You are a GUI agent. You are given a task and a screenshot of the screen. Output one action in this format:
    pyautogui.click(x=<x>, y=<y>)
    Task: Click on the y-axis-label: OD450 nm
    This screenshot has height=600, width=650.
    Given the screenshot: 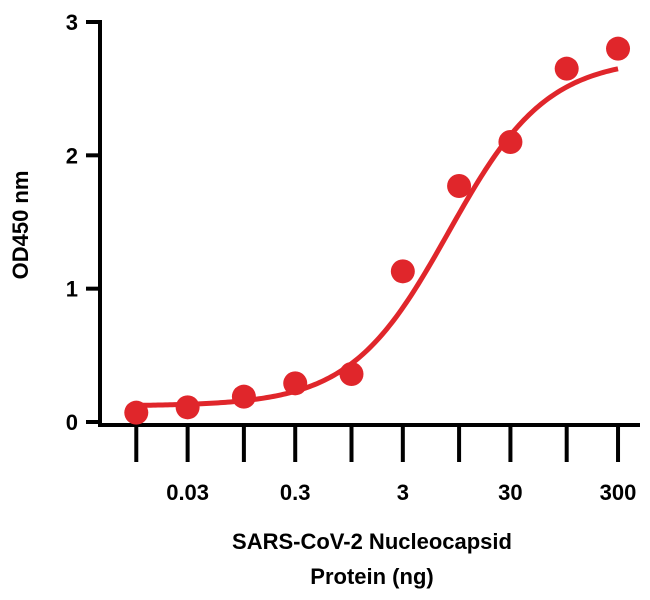 What is the action you would take?
    pyautogui.click(x=20, y=225)
    